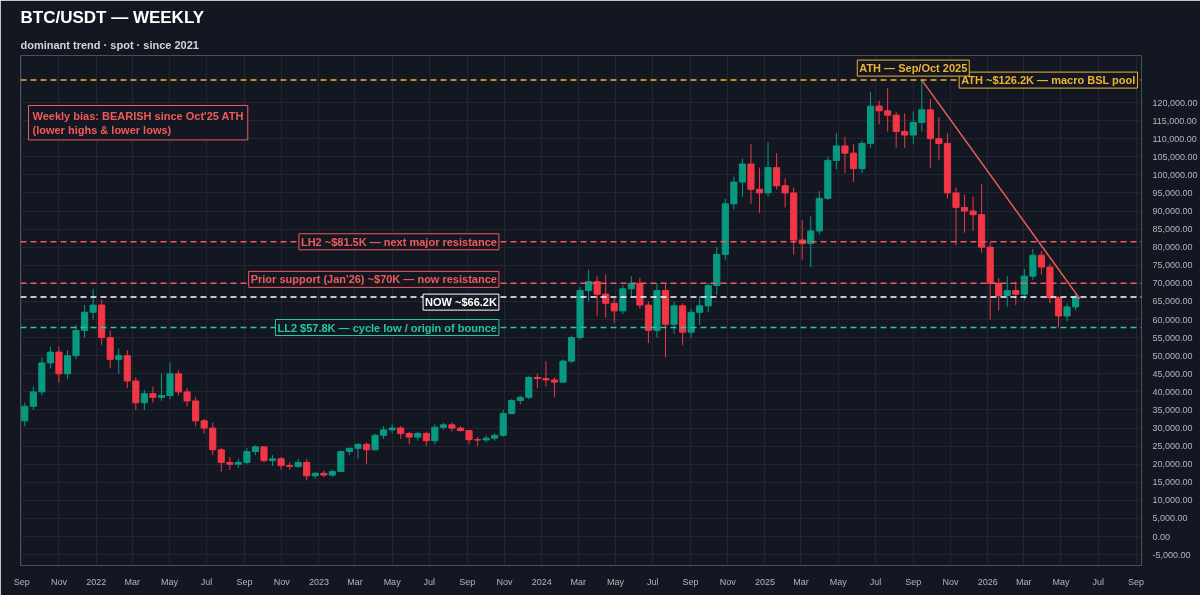  Describe the element at coordinates (1175, 102) in the screenshot. I see `y-tick-label: 120,000.00` at that location.